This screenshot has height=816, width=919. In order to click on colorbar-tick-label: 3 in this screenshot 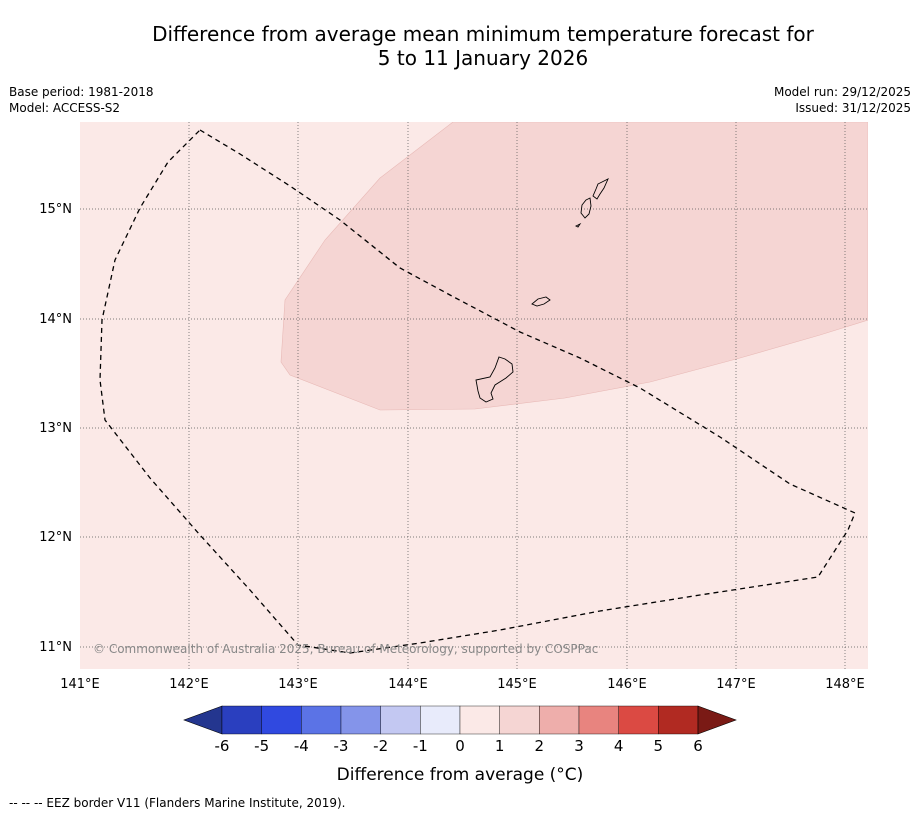, I will do `click(579, 746)`.